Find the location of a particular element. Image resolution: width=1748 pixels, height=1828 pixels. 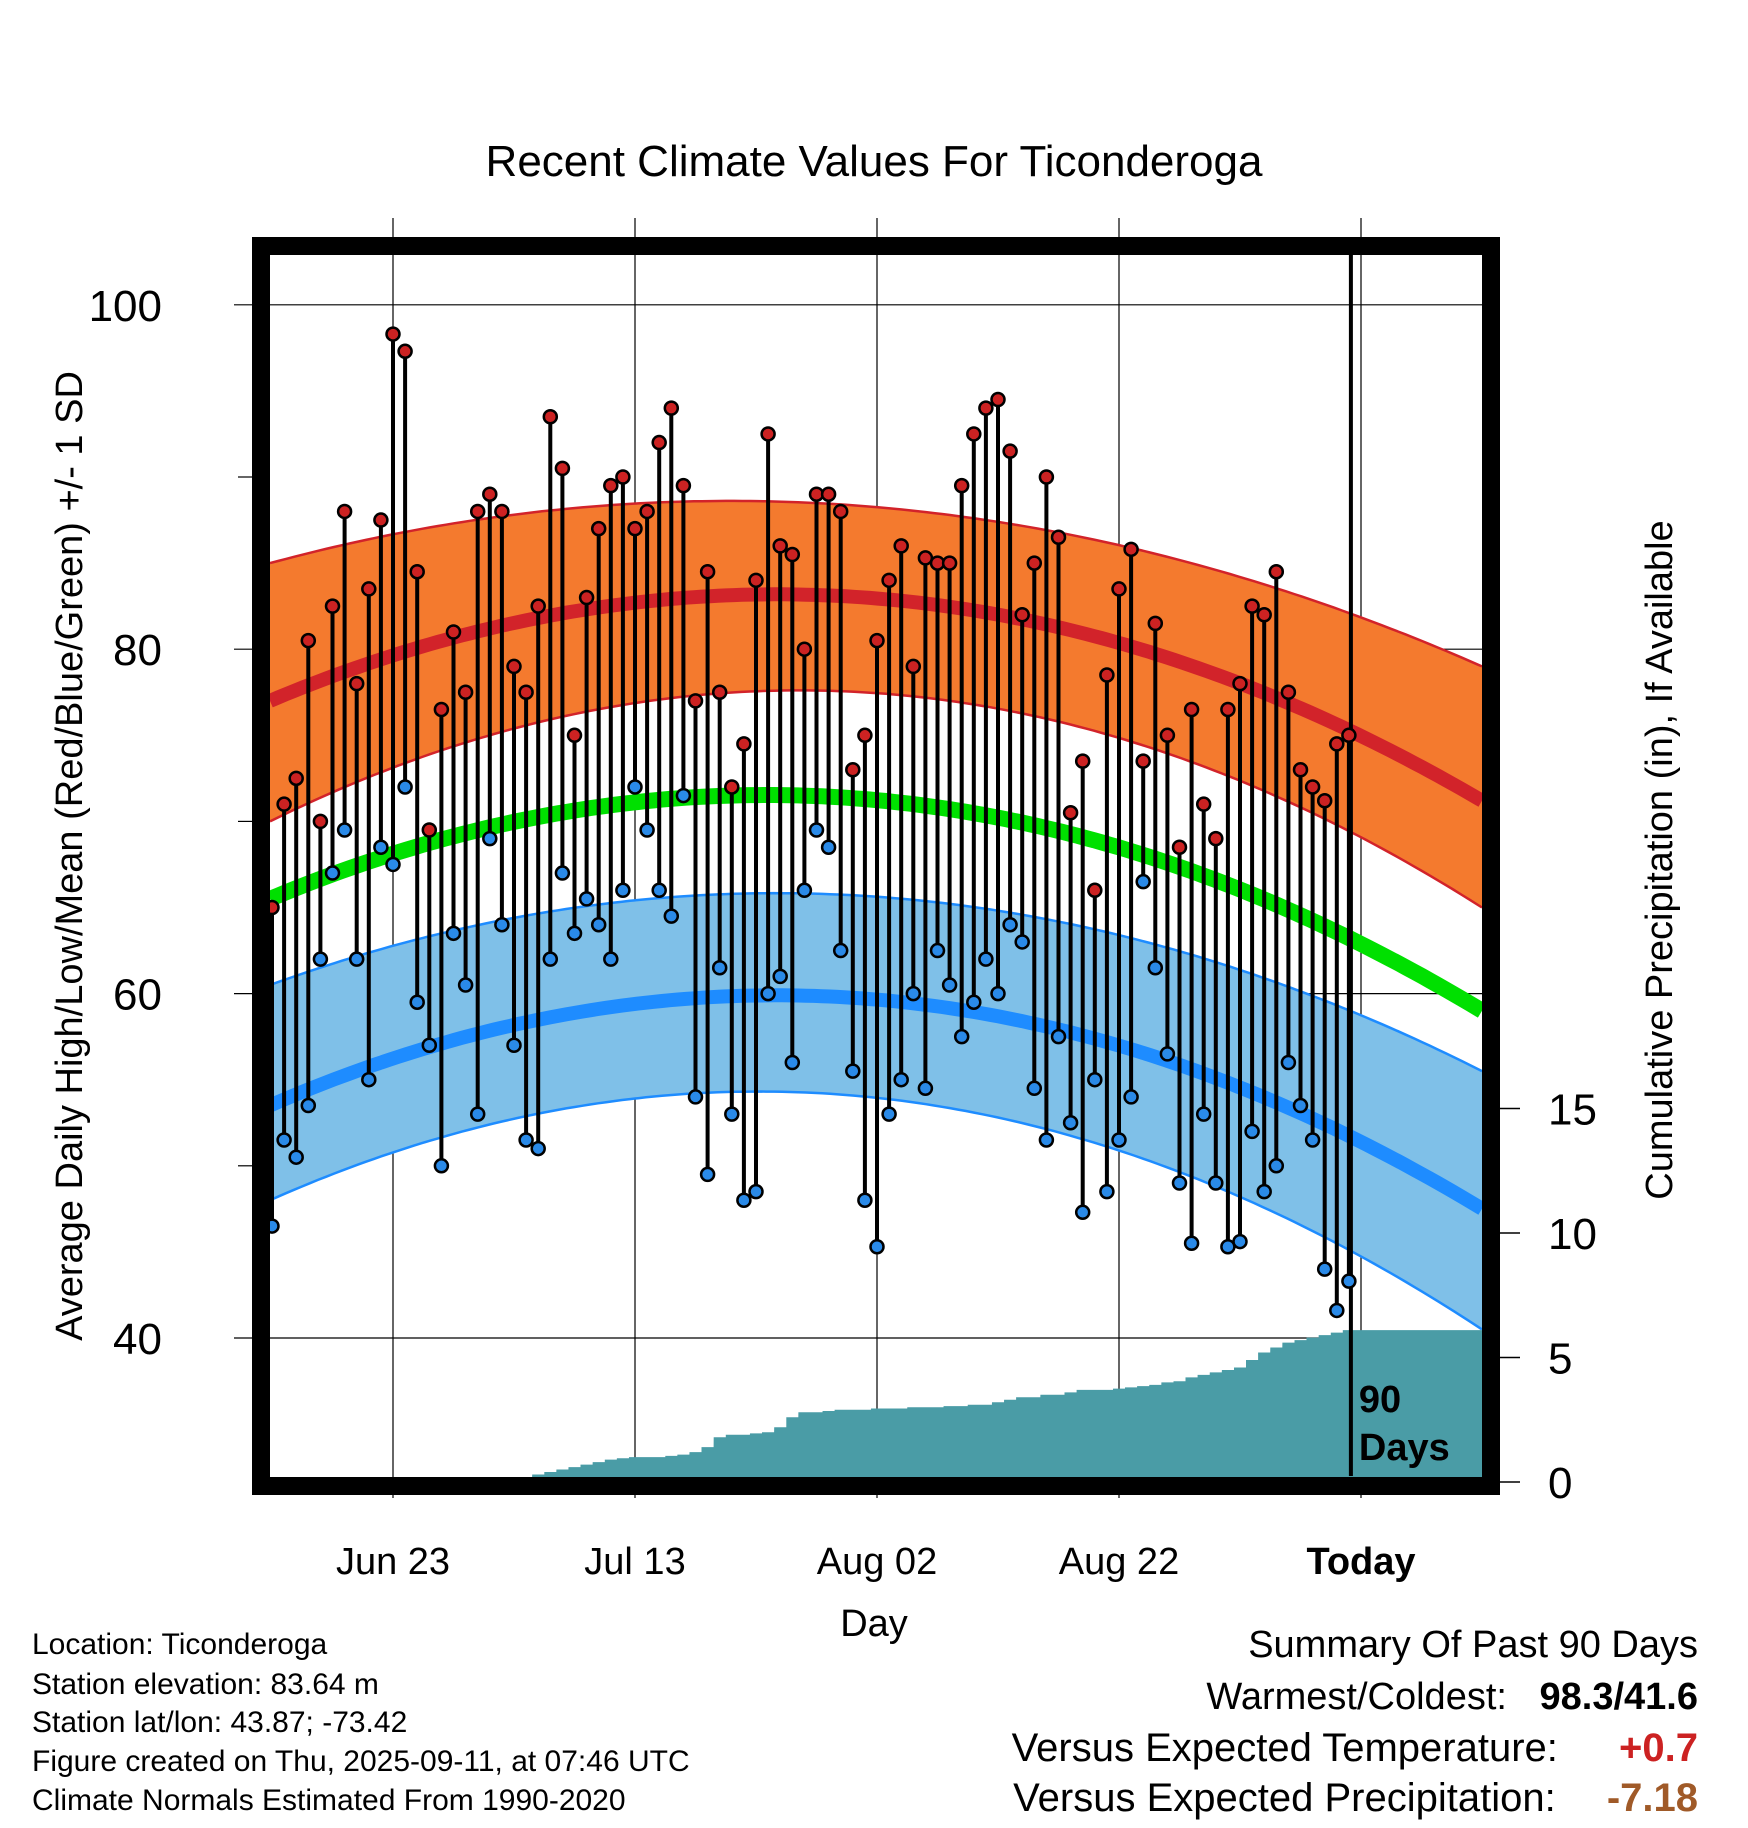

temp-label: Versus Expected Temperature: is located at coordinates (1284, 1748).